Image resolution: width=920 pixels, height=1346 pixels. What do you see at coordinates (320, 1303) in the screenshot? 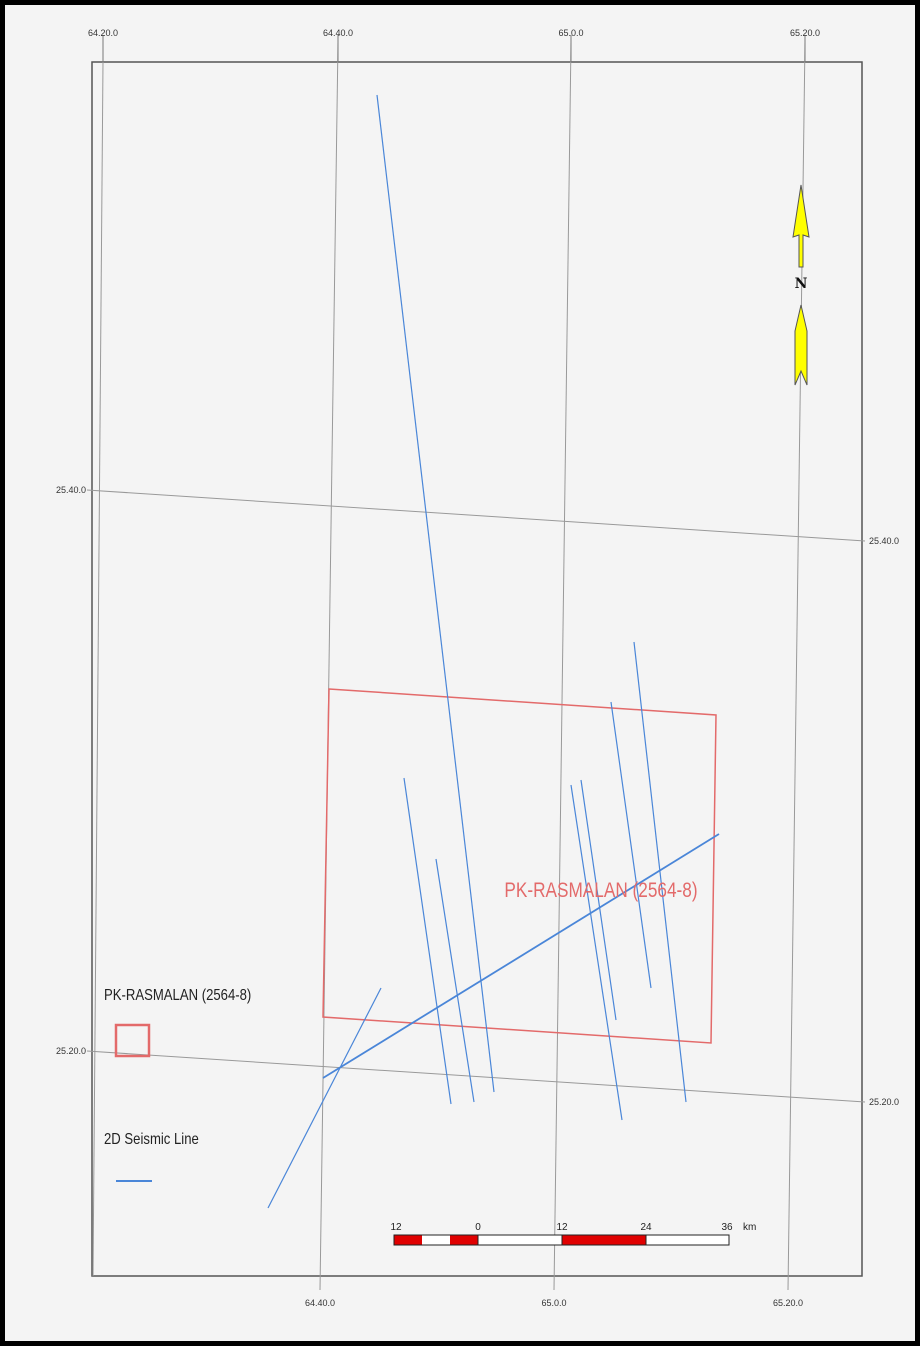
I see `bottom-lon-label-1: 64.40.0` at bounding box center [320, 1303].